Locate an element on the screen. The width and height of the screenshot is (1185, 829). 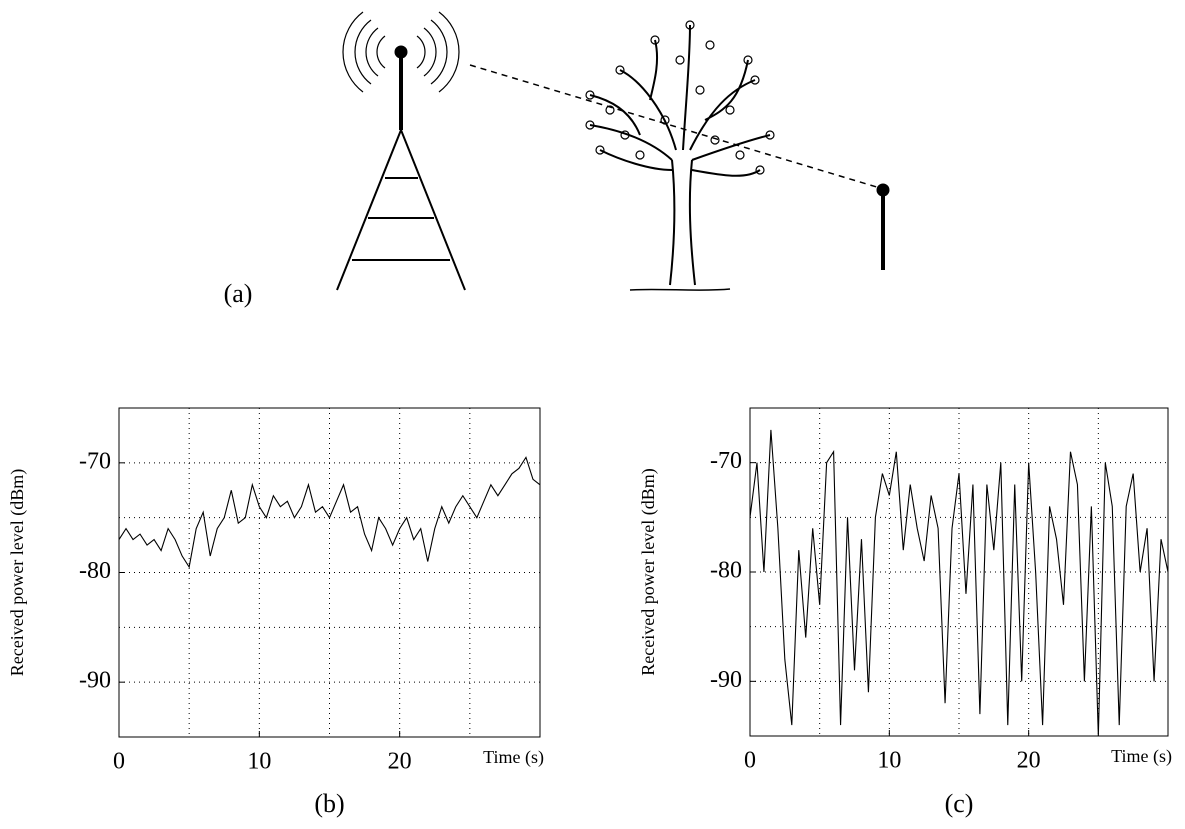
waves is located at coordinates (401, 52).